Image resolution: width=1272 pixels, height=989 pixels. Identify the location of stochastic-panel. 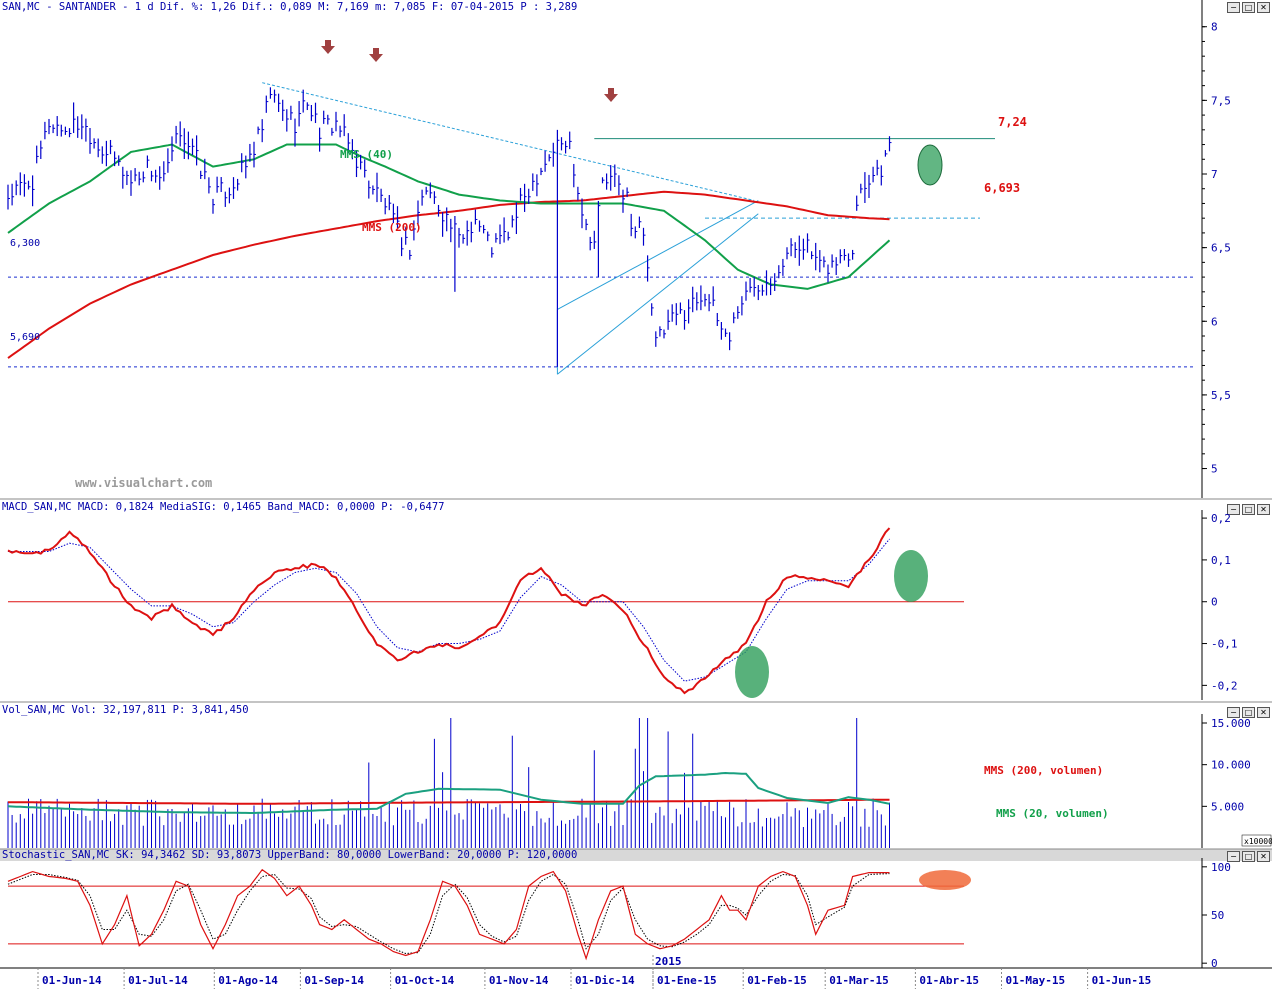
(489, 914).